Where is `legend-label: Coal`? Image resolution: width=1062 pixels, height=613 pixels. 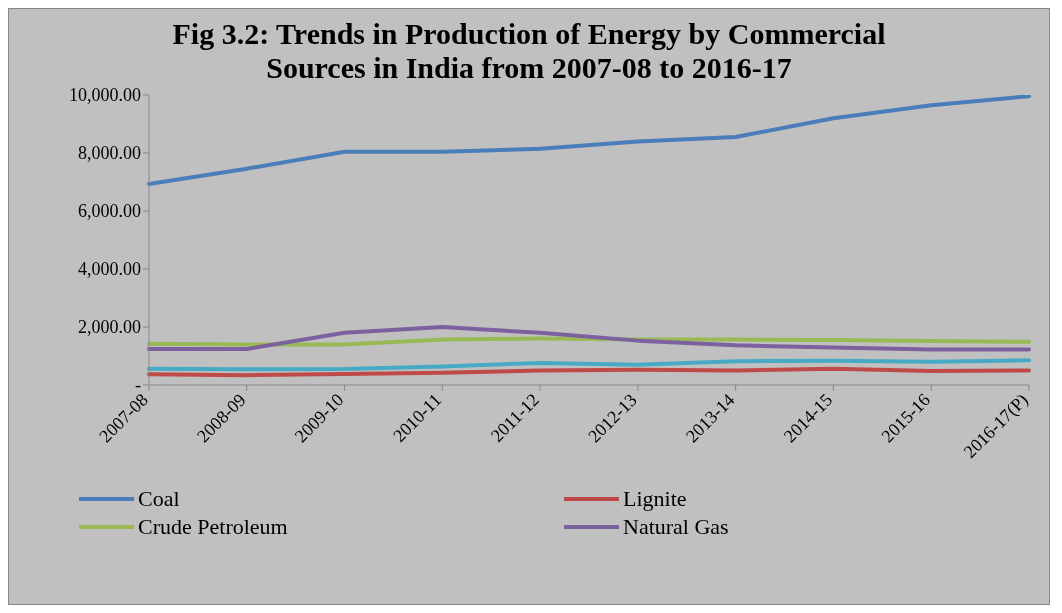
legend-label: Coal is located at coordinates (159, 499).